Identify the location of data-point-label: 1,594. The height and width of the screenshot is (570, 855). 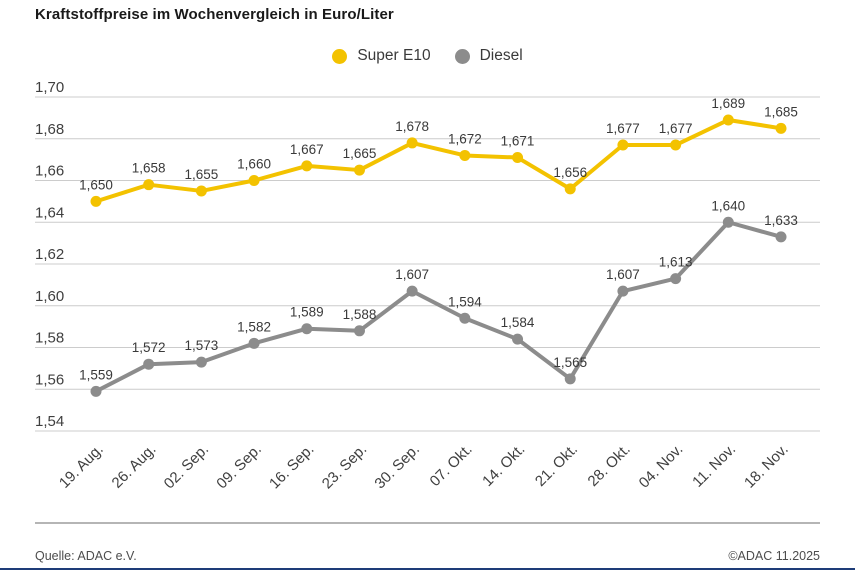
(465, 301).